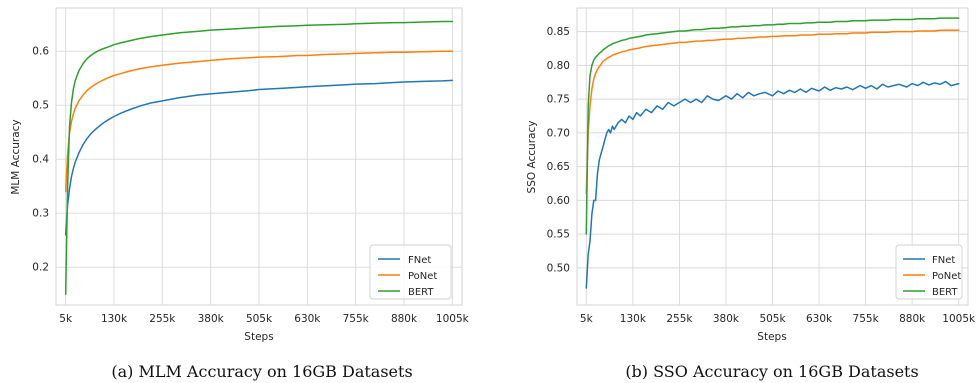  What do you see at coordinates (40, 214) in the screenshot?
I see `y-tick-label: 0.3` at bounding box center [40, 214].